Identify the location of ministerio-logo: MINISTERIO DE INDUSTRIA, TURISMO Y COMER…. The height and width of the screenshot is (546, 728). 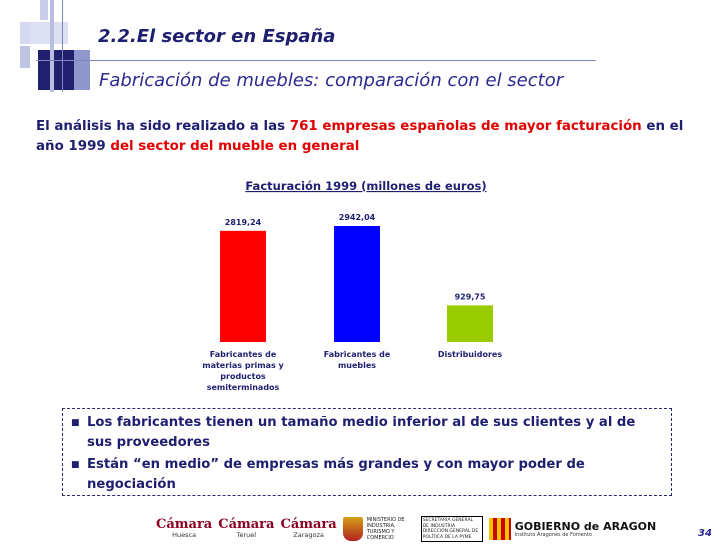
(378, 529).